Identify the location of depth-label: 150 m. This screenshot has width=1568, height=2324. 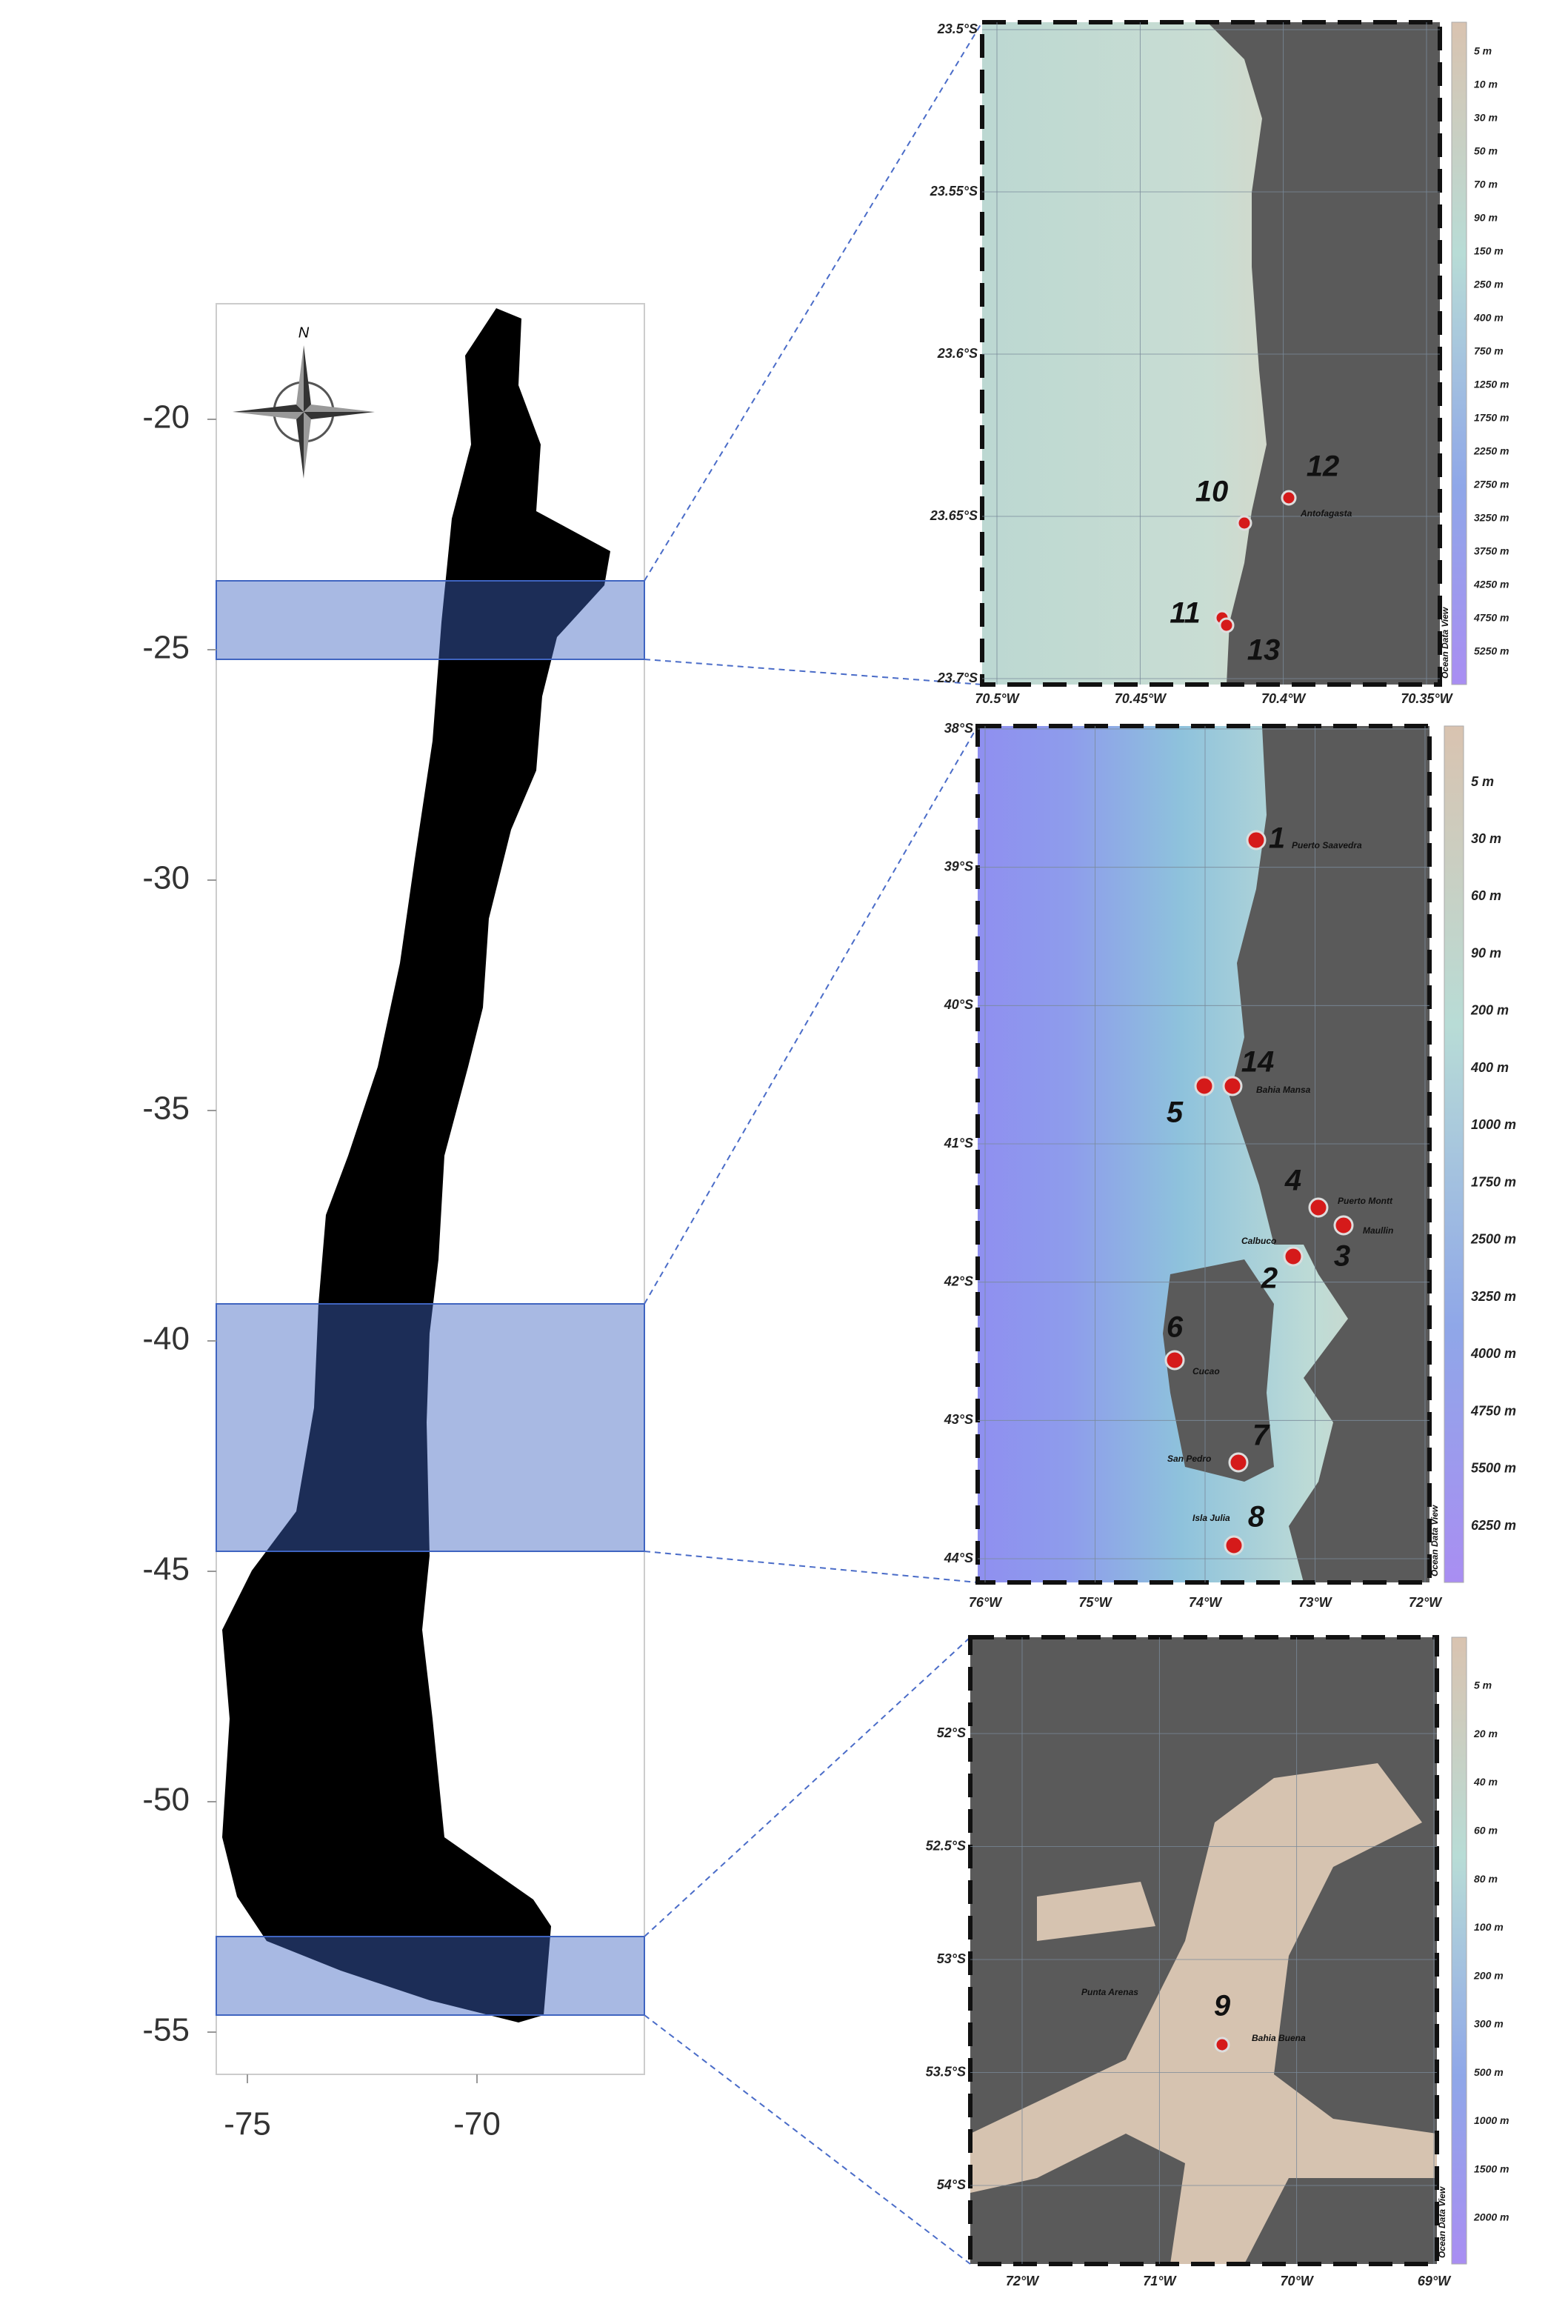
(1489, 251).